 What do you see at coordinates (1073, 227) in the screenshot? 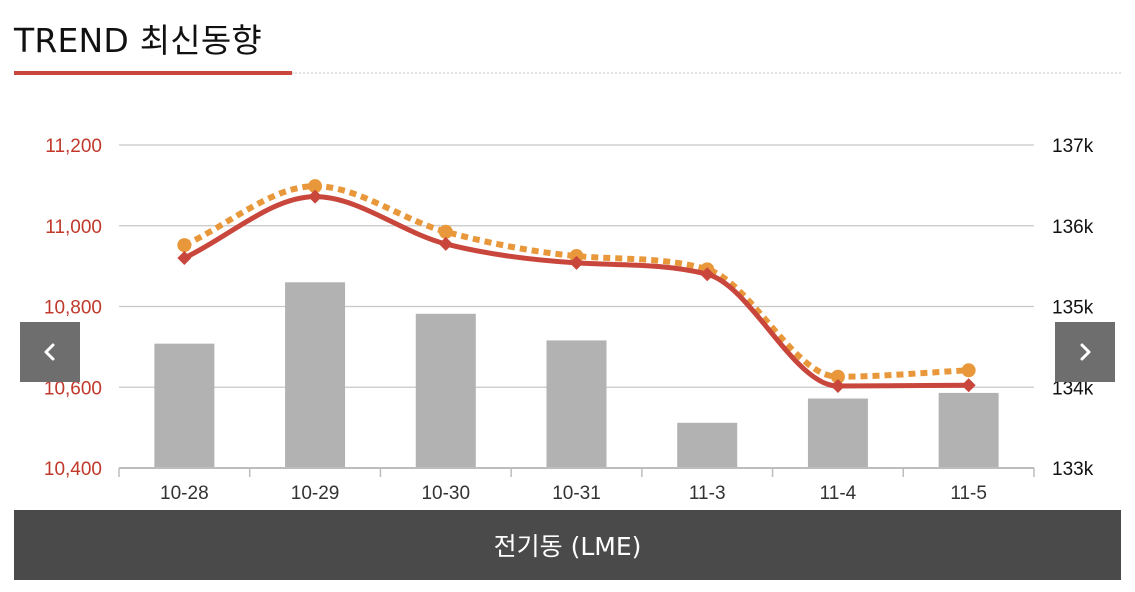
I see `right-axis-tick-label: 136k` at bounding box center [1073, 227].